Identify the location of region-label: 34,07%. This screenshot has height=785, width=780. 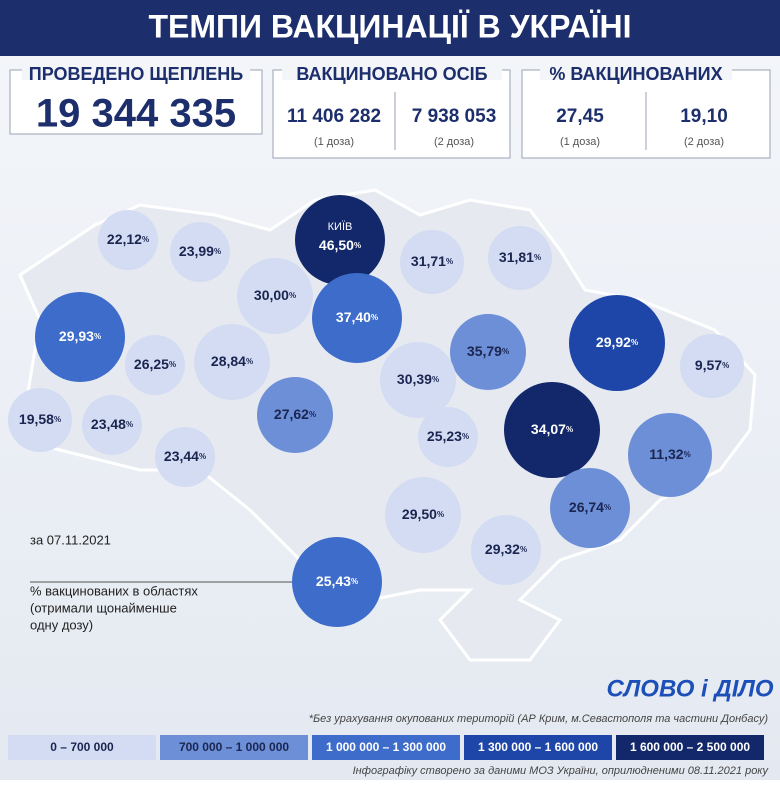
(552, 429).